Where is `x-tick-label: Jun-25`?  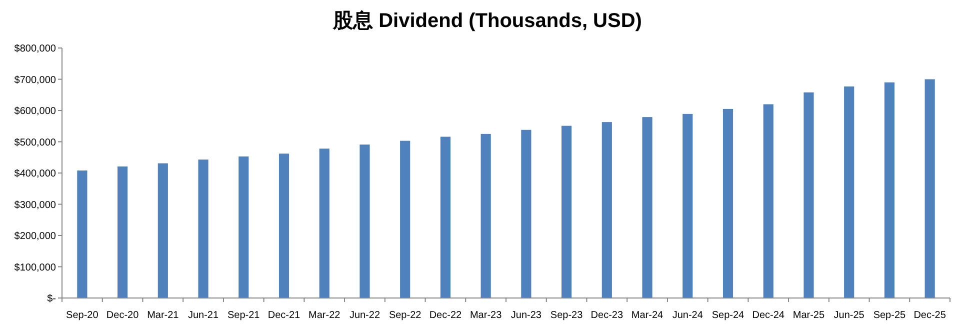
x-tick-label: Jun-25 is located at coordinates (849, 315).